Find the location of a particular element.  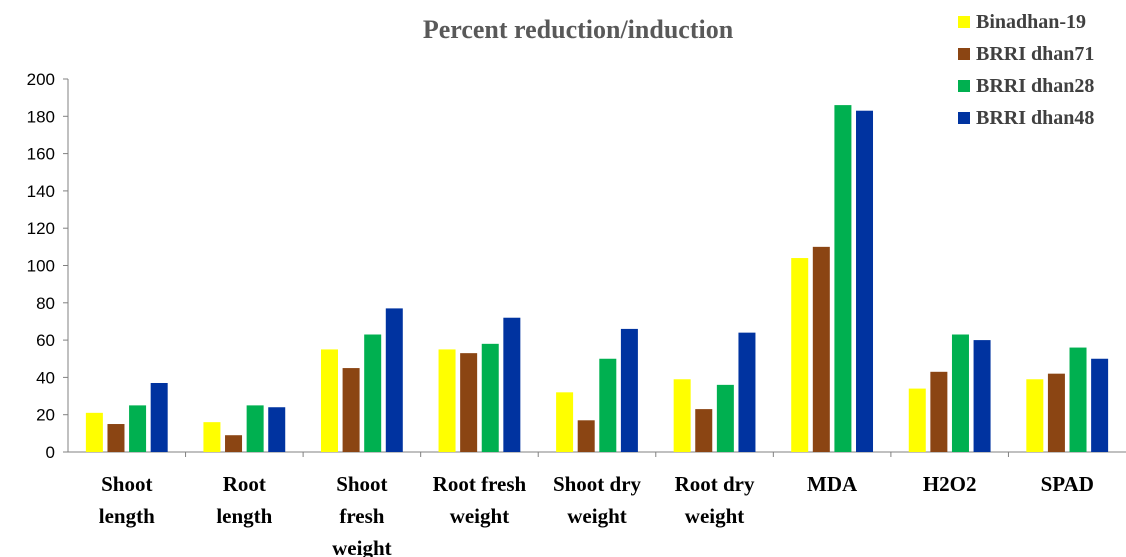

y-tick-label: 200 is located at coordinates (41, 79).